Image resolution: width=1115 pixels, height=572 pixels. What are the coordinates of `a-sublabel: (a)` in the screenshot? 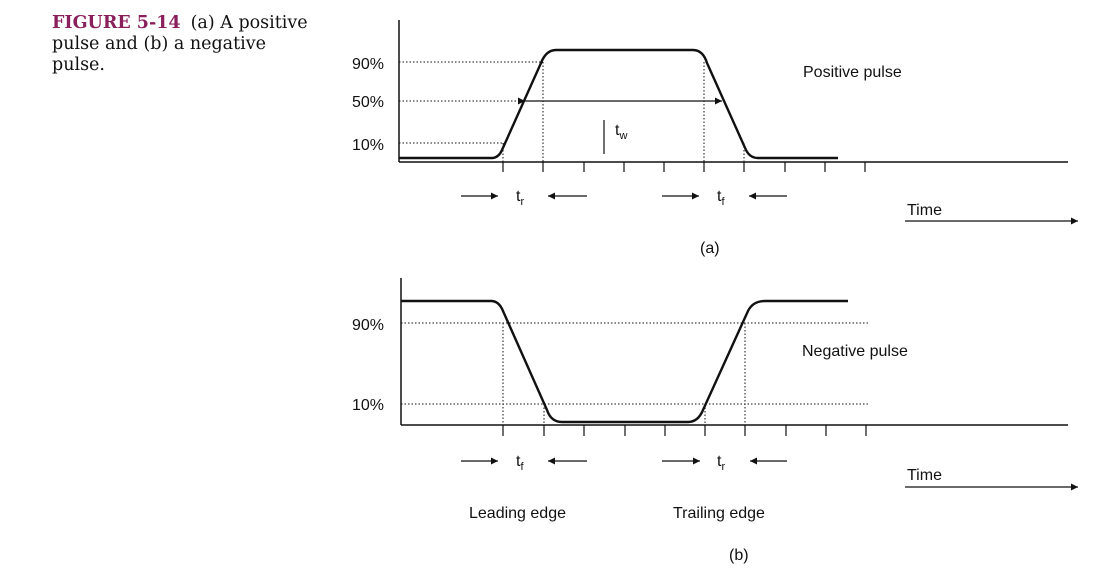 It's located at (710, 248).